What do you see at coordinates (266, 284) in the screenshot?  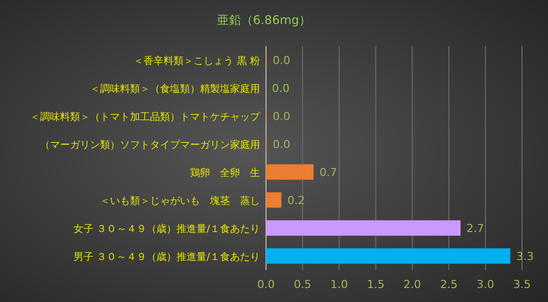 I see `x-tick-label: 0.0` at bounding box center [266, 284].